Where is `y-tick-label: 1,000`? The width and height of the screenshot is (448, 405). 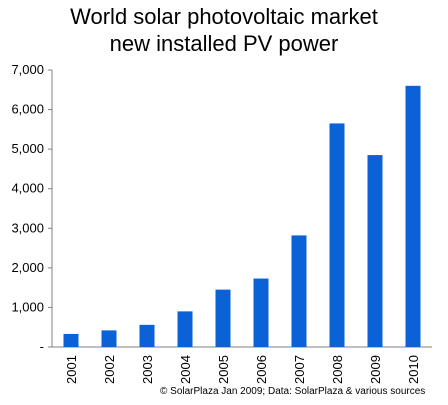 y-tick-label: 1,000 is located at coordinates (27, 306).